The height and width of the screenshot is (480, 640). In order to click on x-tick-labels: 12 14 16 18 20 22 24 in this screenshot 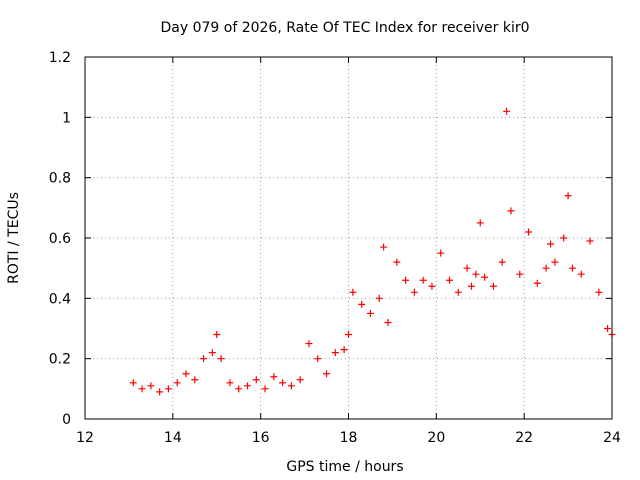, I will do `click(348, 438)`.